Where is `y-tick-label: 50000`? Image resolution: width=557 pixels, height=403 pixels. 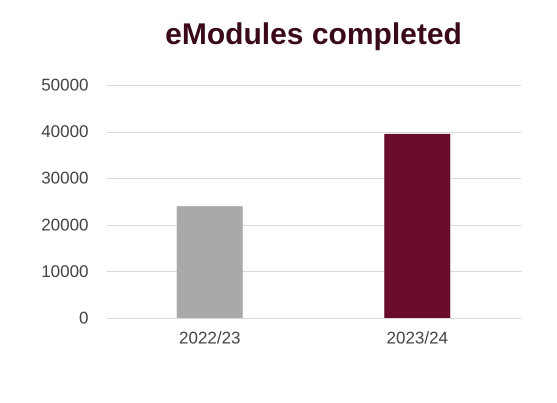 y-tick-label: 50000 is located at coordinates (64, 85).